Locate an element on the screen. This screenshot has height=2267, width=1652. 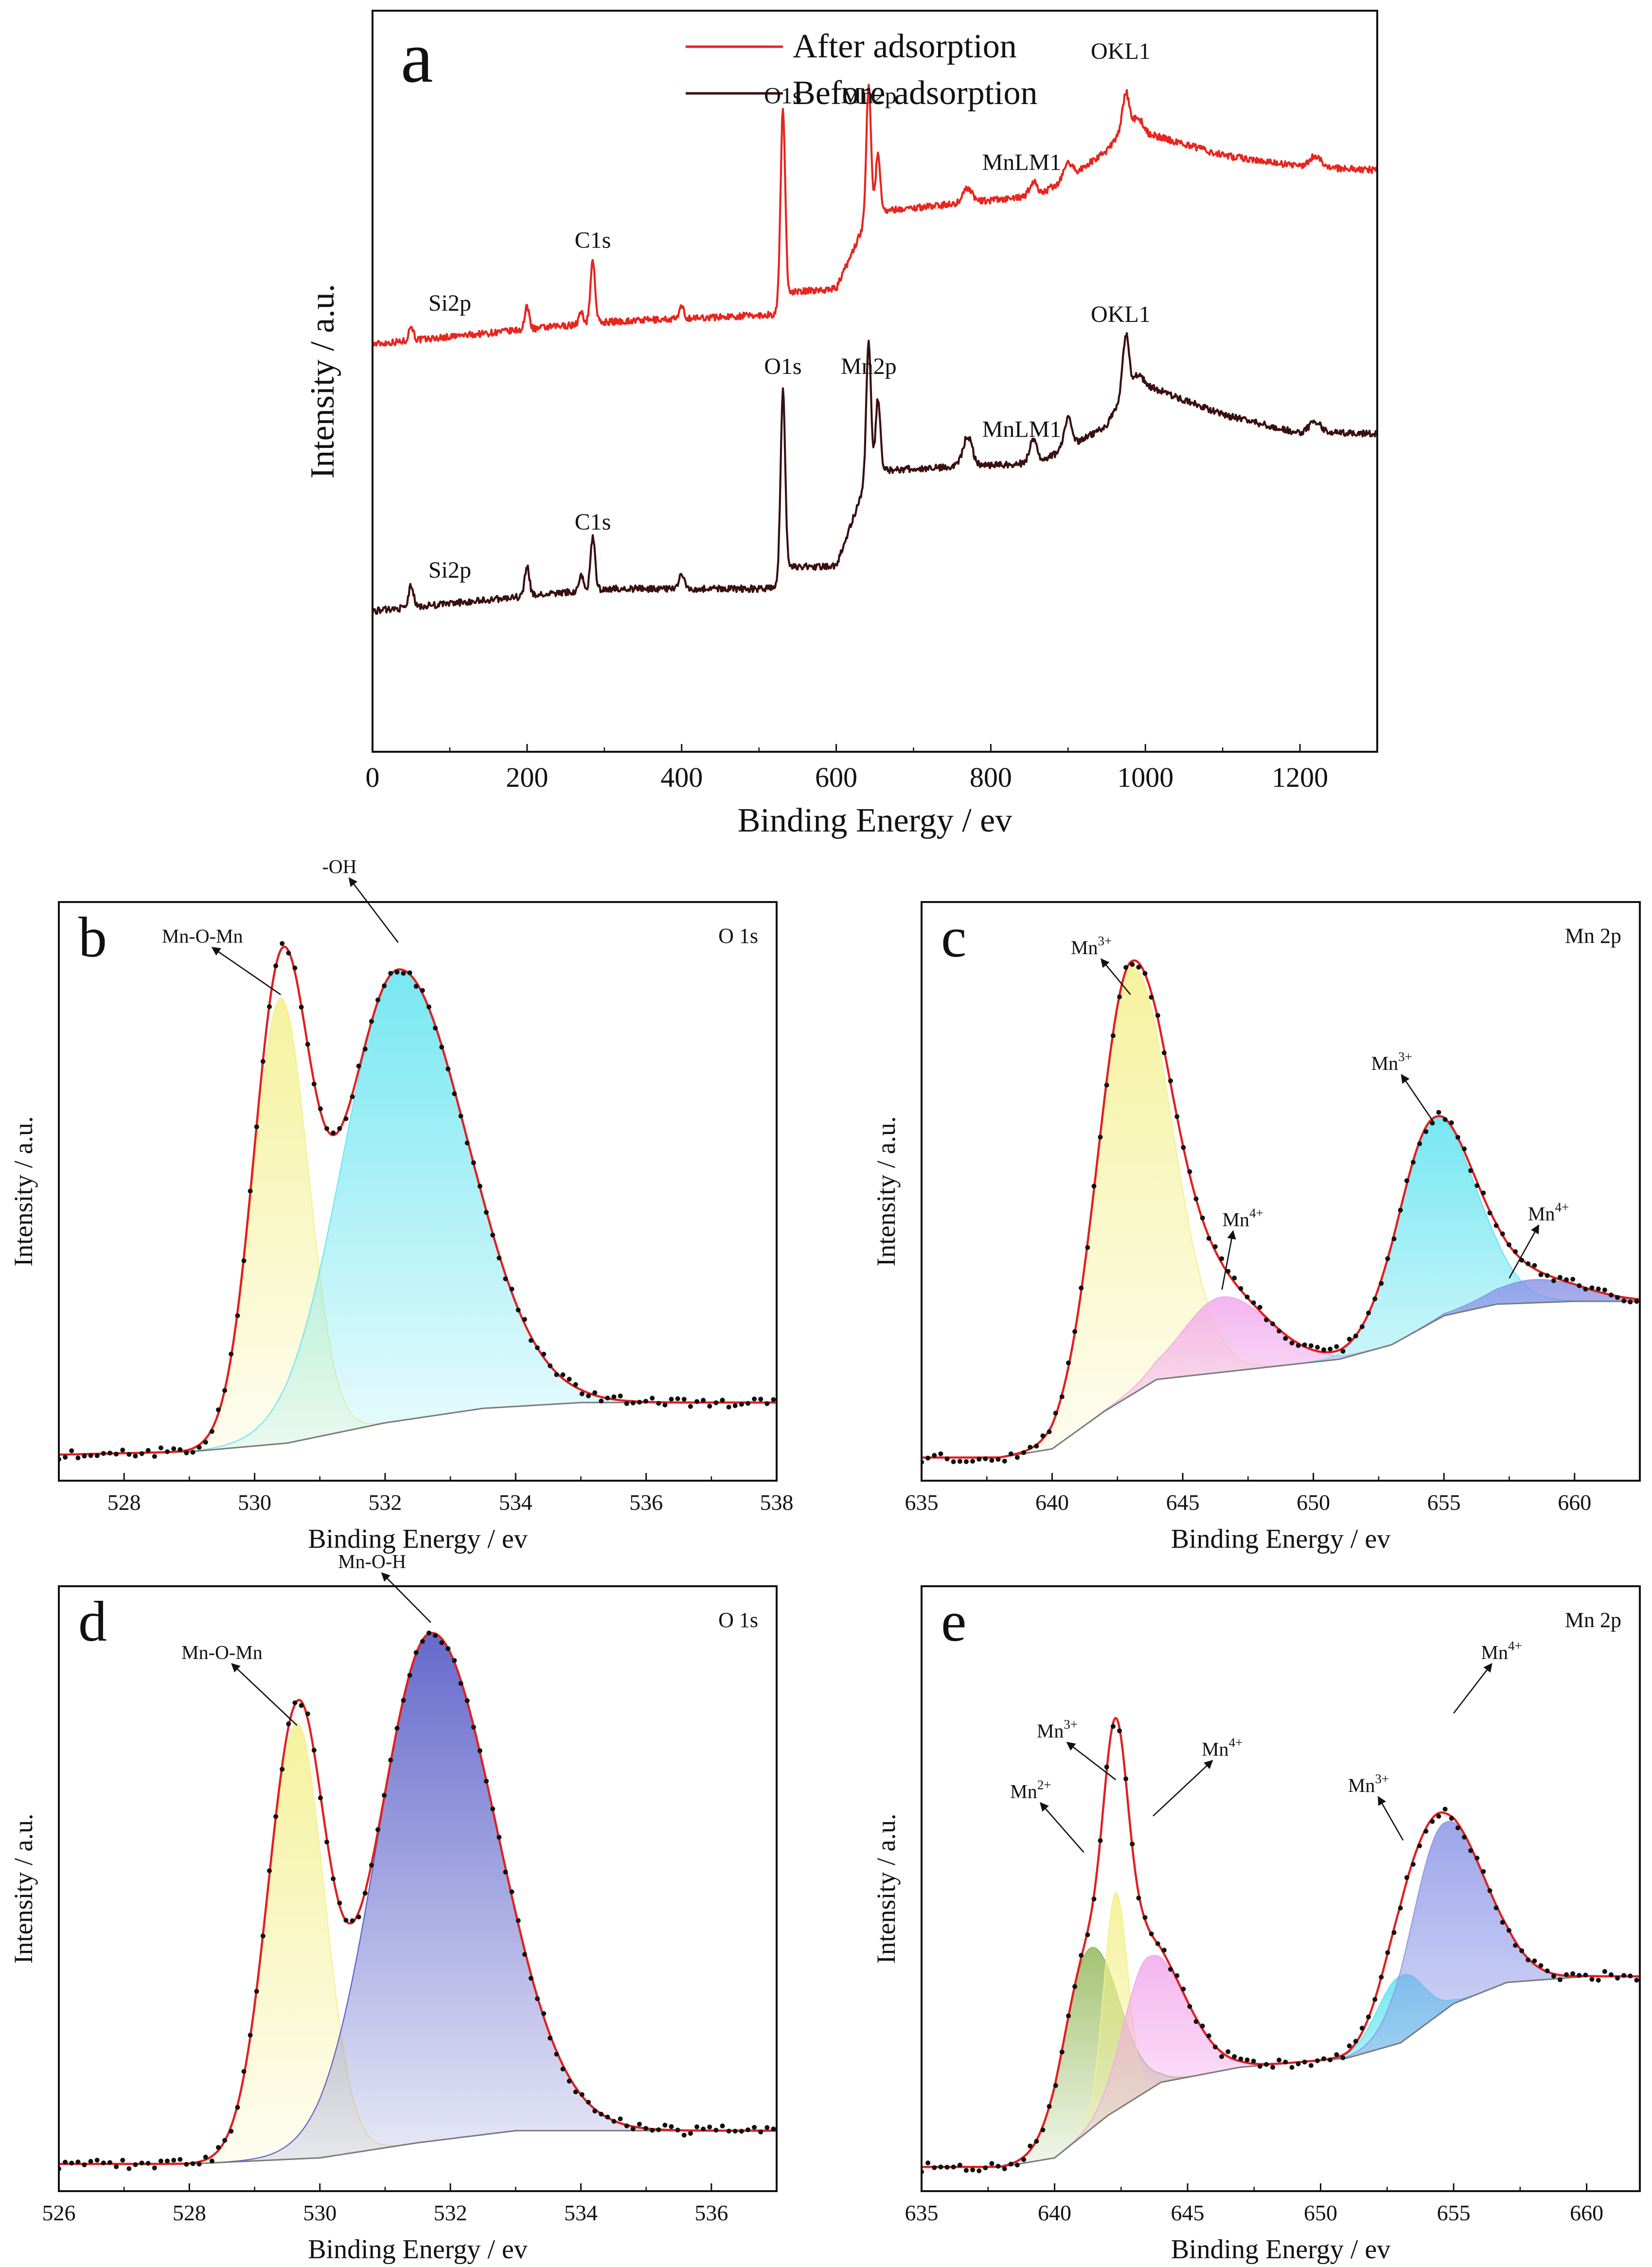
annotation-label: Mn4+ is located at coordinates (1242, 1217).